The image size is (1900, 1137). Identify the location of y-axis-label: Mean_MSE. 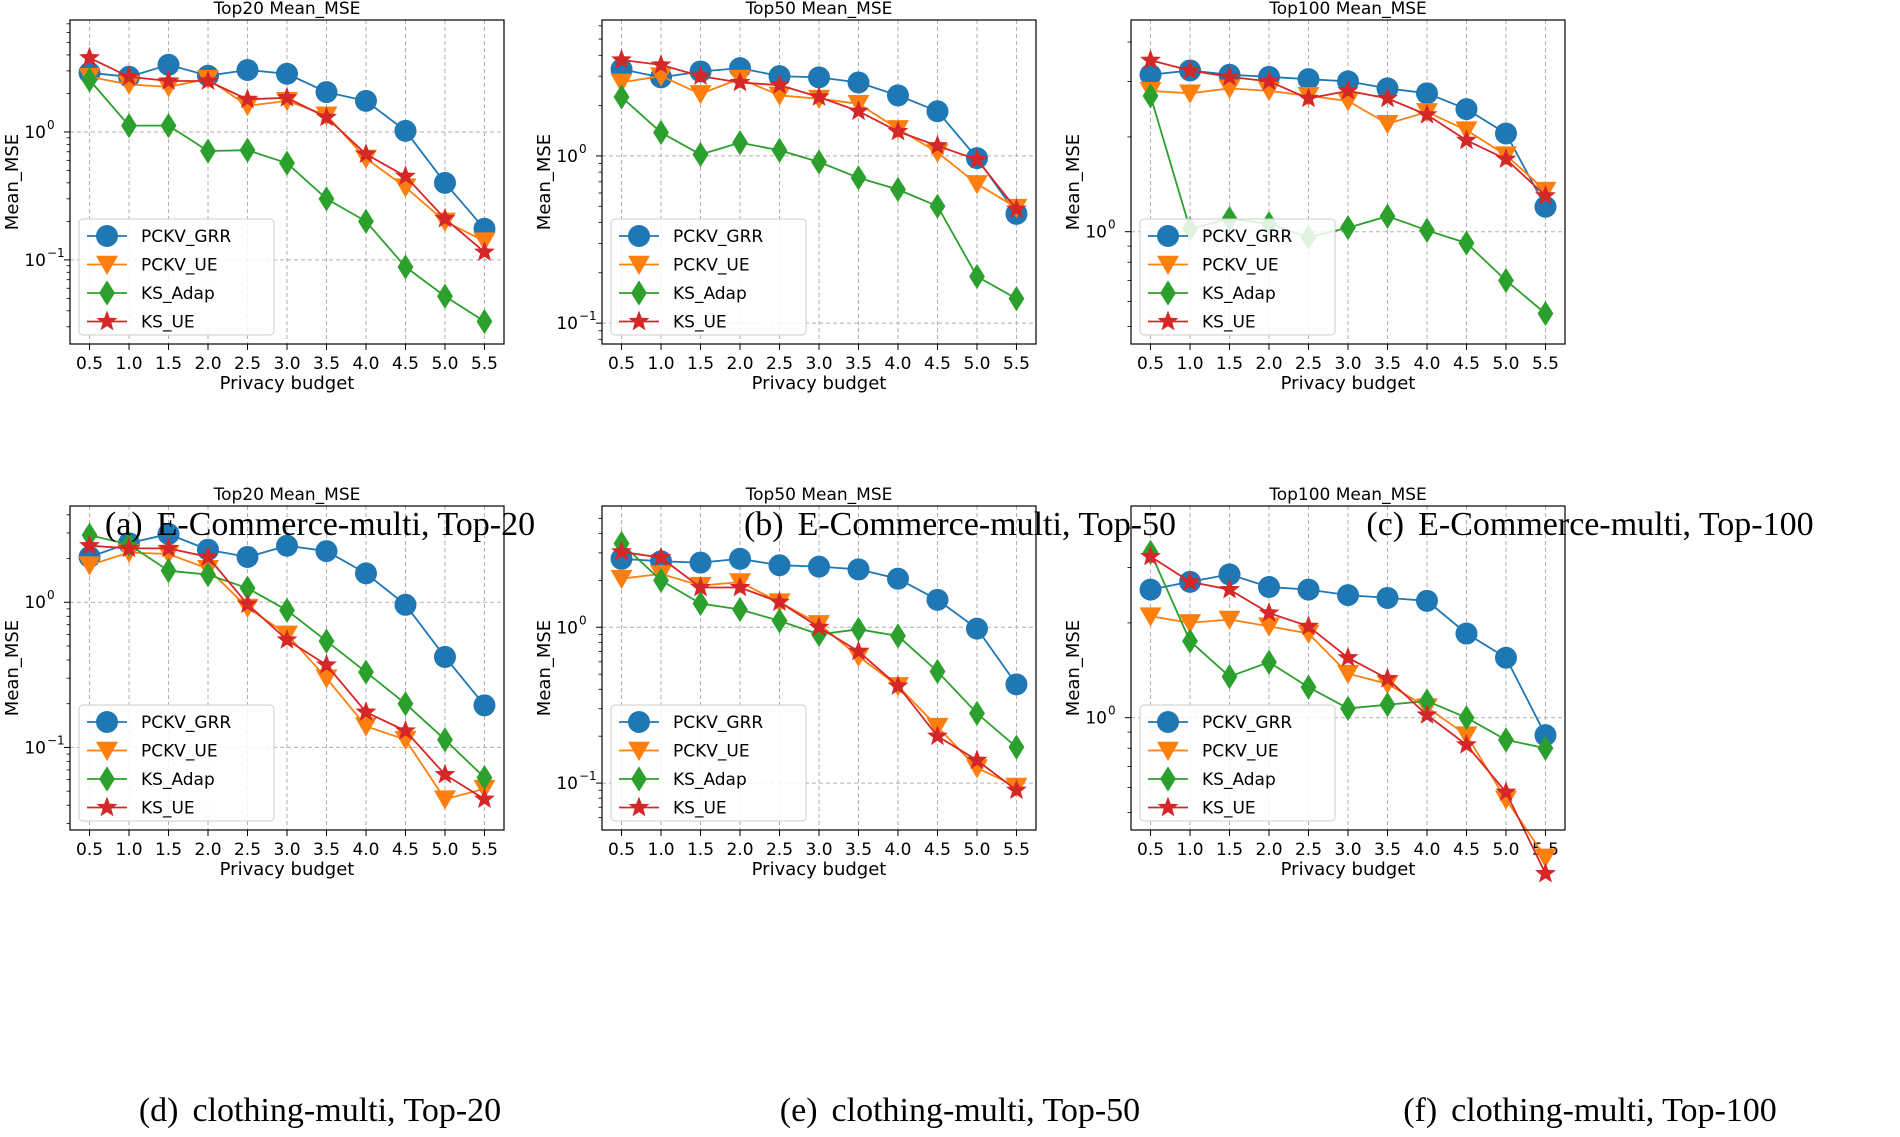
(12, 668).